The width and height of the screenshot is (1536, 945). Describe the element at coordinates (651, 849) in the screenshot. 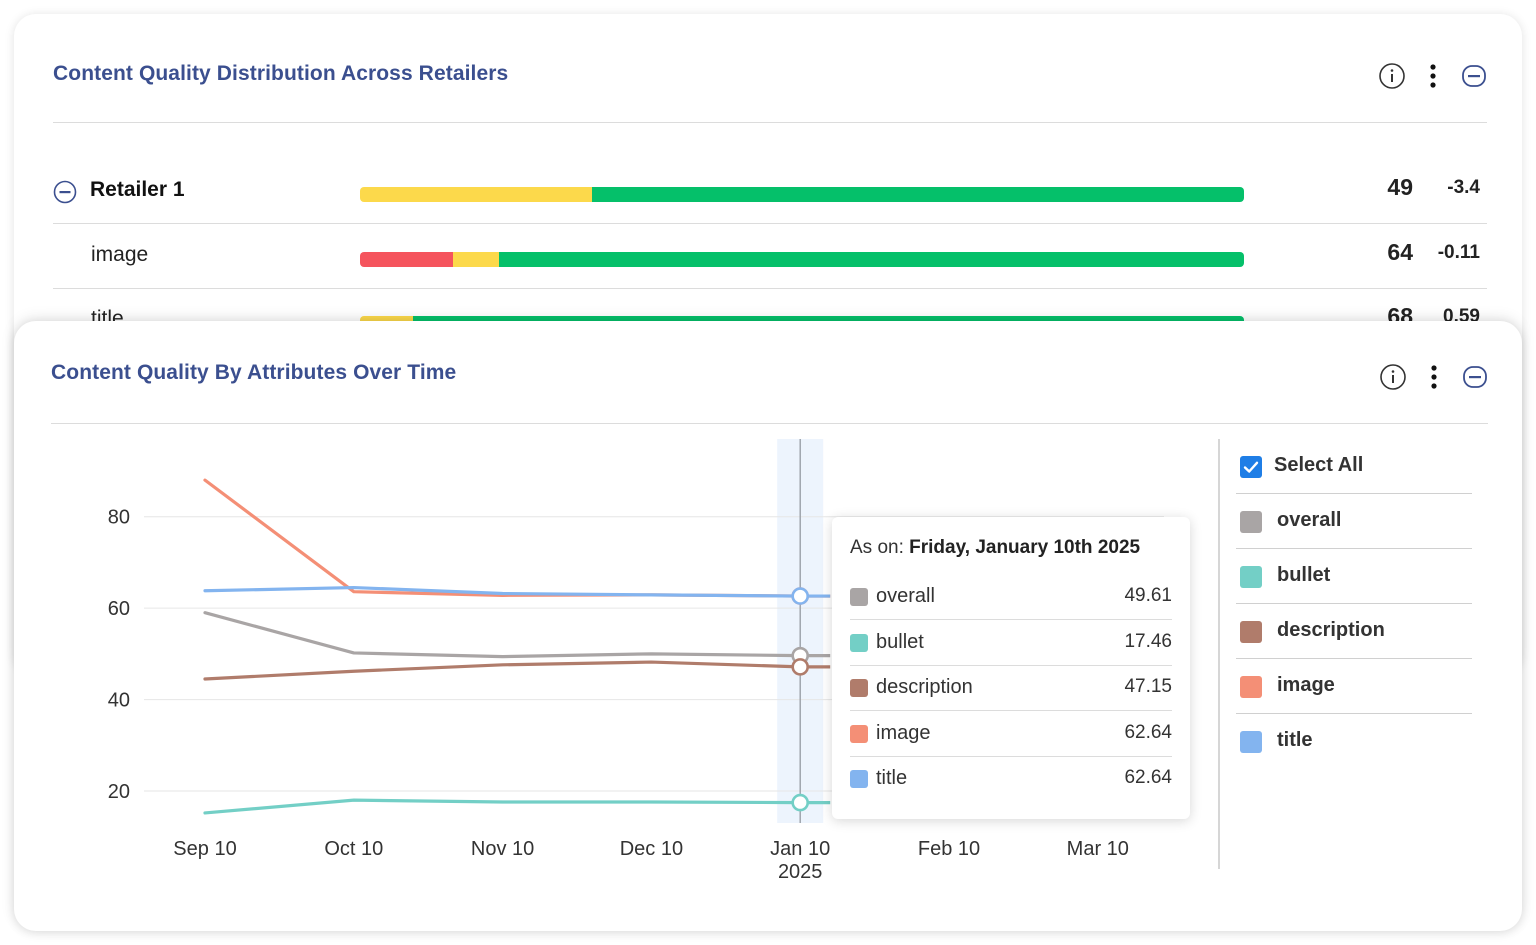

I see `x-tick-label: Dec 10` at that location.